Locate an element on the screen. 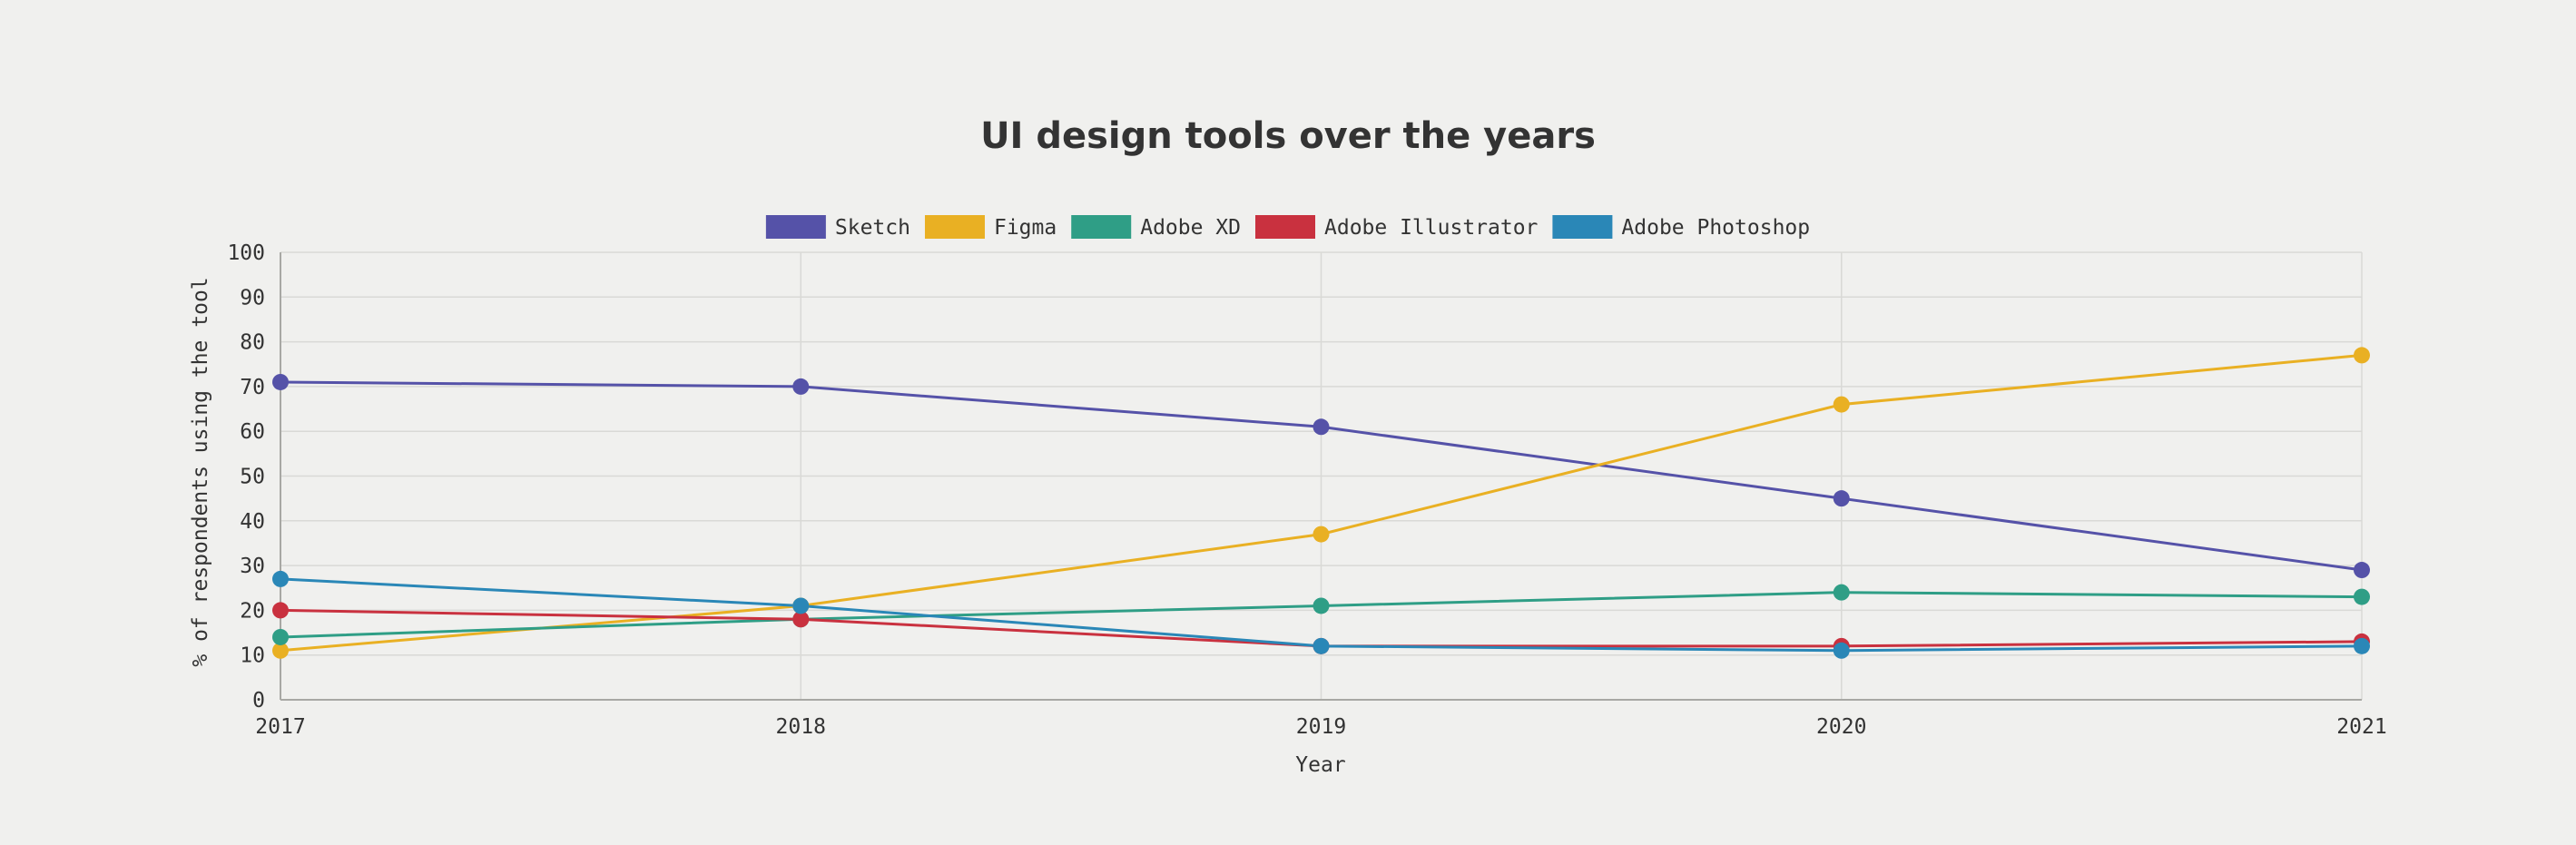 Image resolution: width=2576 pixels, height=845 pixels. legend-item: Sketch is located at coordinates (837, 227).